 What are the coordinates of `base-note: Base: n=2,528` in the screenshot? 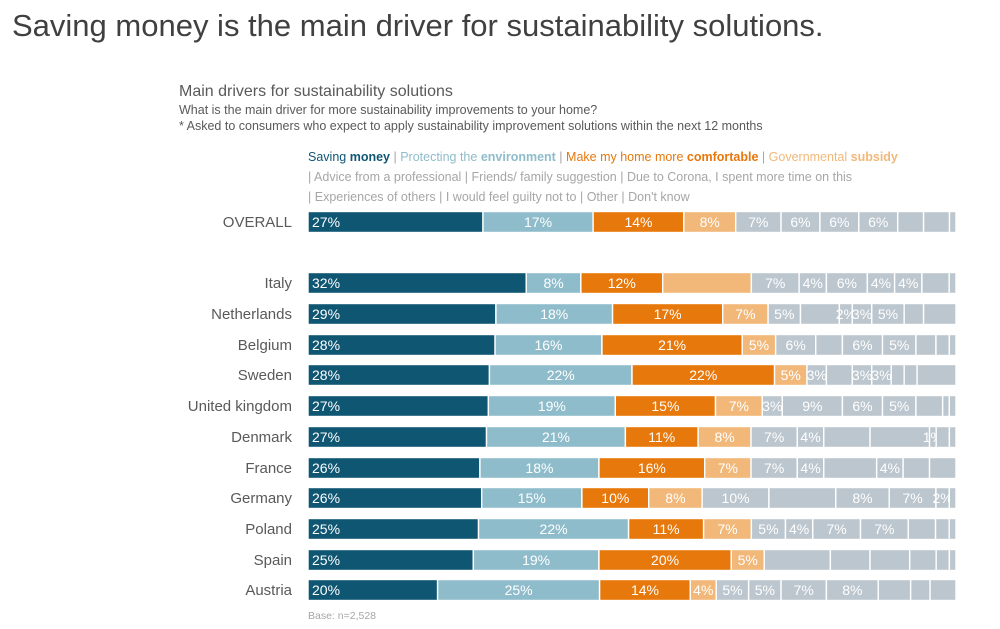 It's located at (342, 616).